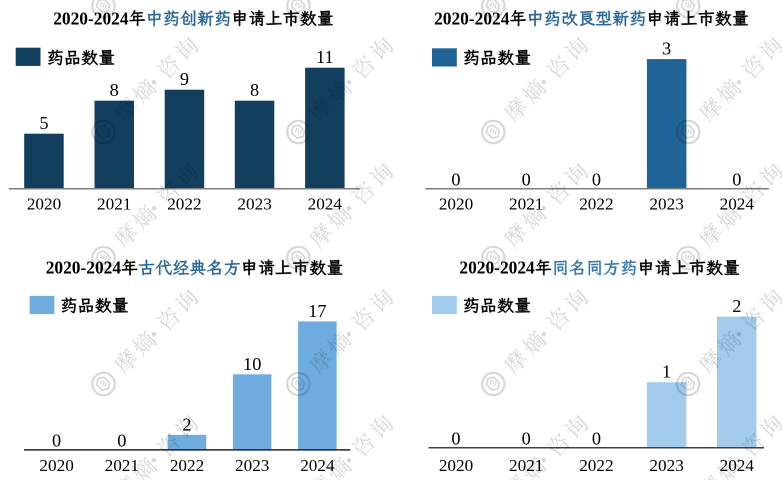  Describe the element at coordinates (43, 123) in the screenshot. I see `svg-text: 5` at that location.